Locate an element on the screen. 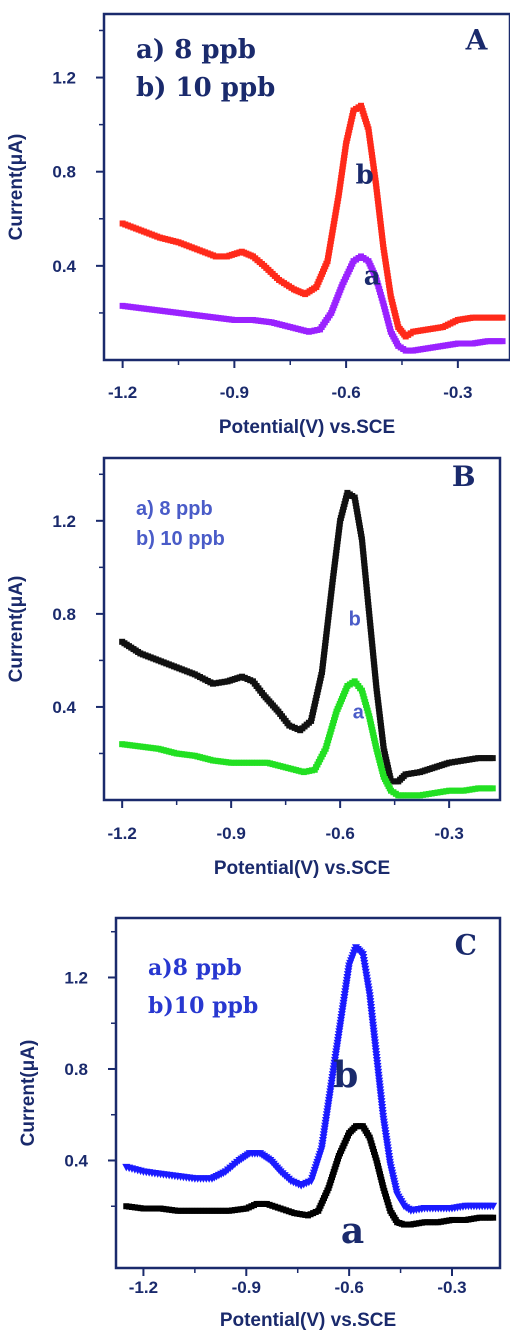 This screenshot has height=1332, width=510. legend-entry: a)8 ppb is located at coordinates (195, 968).